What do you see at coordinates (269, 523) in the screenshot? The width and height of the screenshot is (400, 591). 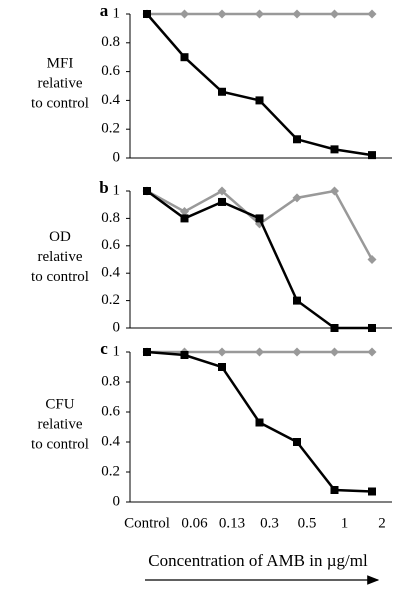 I see `x-tick-label: 0.3` at bounding box center [269, 523].